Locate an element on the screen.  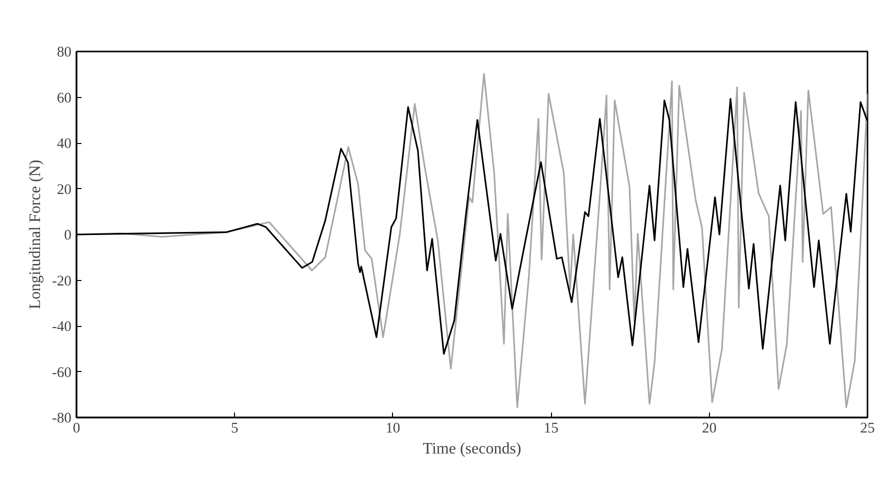
y-tick-label: -80 is located at coordinates (62, 418).